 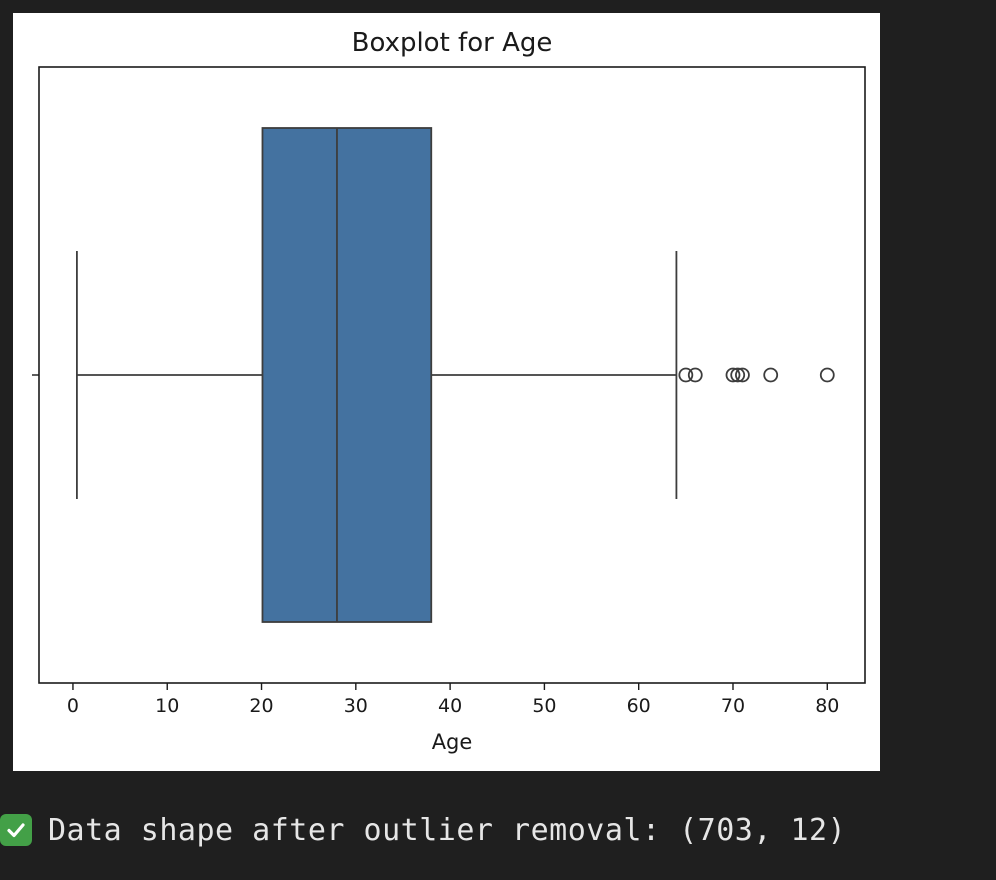 What do you see at coordinates (639, 706) in the screenshot?
I see `x-tick-label: 60` at bounding box center [639, 706].